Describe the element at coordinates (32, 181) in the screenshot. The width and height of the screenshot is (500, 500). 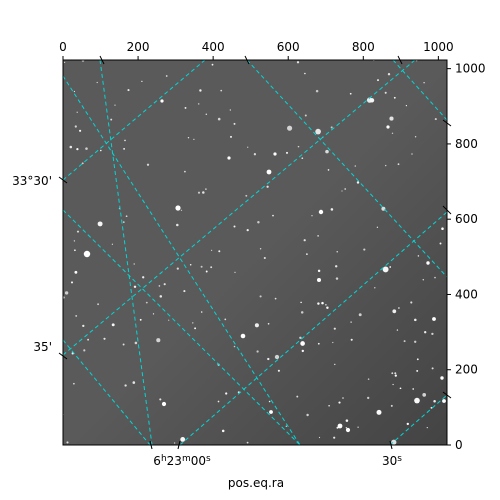
I see `dec-tick-label-1: 33°30'` at that location.